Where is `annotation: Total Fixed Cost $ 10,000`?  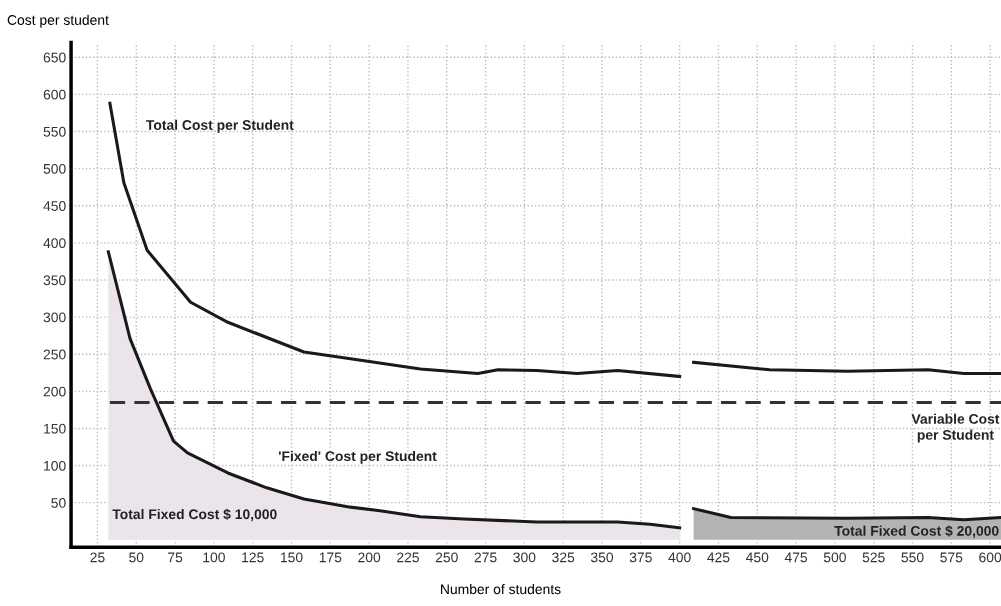
annotation: Total Fixed Cost $ 10,000 is located at coordinates (194, 515).